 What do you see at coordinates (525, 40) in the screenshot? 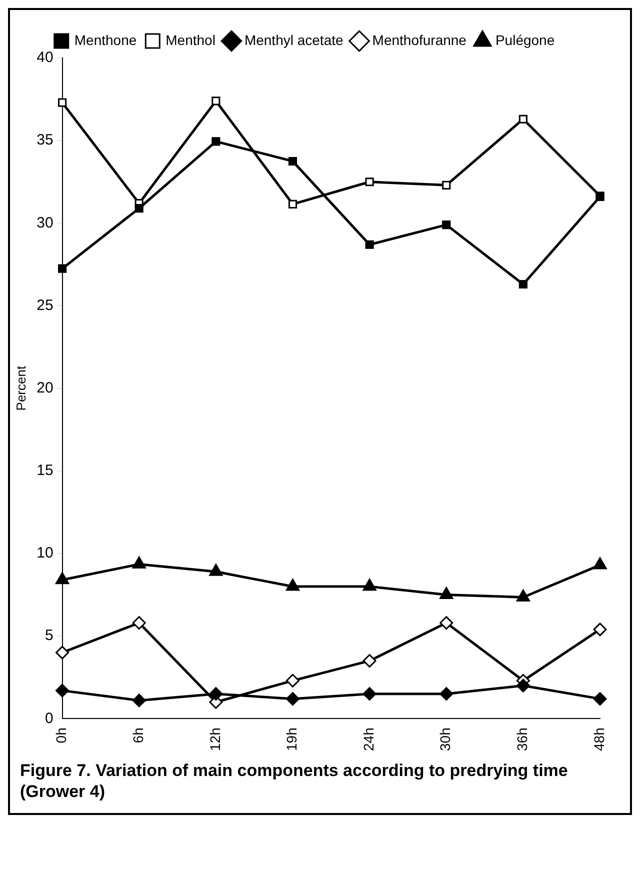
I see `legend-label: Pulégone` at bounding box center [525, 40].